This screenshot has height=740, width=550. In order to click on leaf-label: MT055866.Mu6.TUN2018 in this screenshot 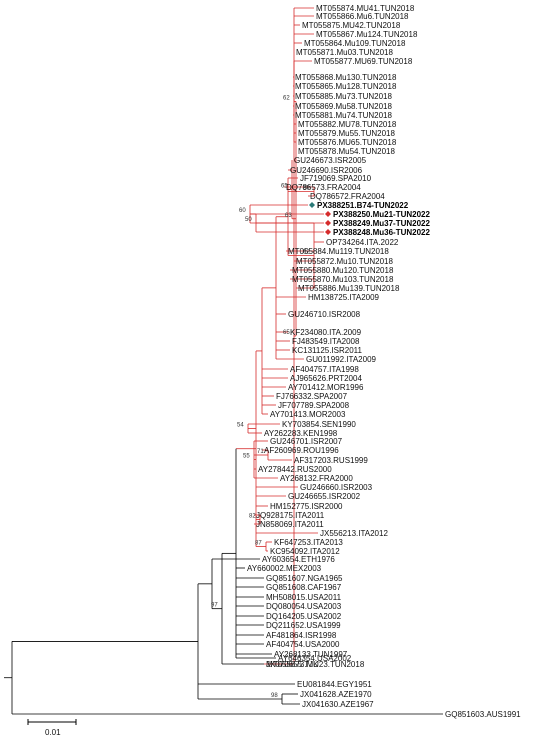, I will do `click(362, 16)`.